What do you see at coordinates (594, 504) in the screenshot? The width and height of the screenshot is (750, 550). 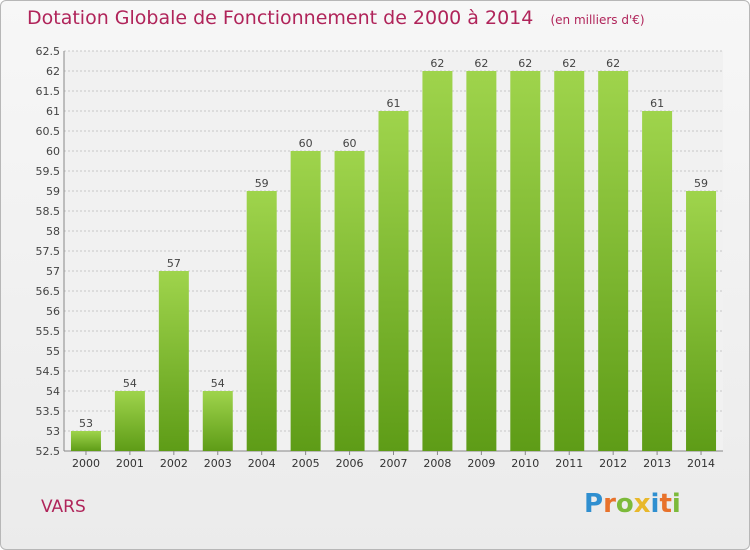 I see `logo-letter: P` at bounding box center [594, 504].